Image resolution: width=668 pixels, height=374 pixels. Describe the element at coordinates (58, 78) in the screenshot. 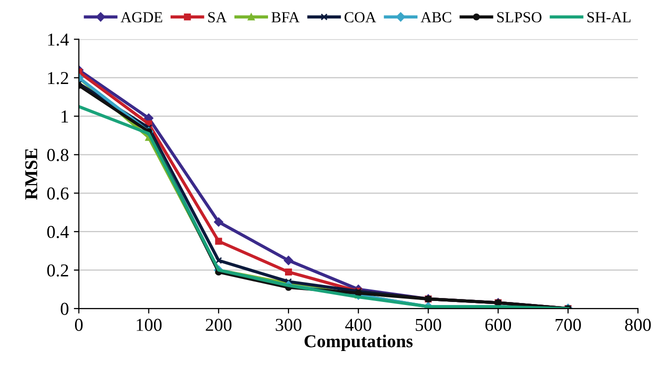

I see `y-tick-label: 1.2` at that location.